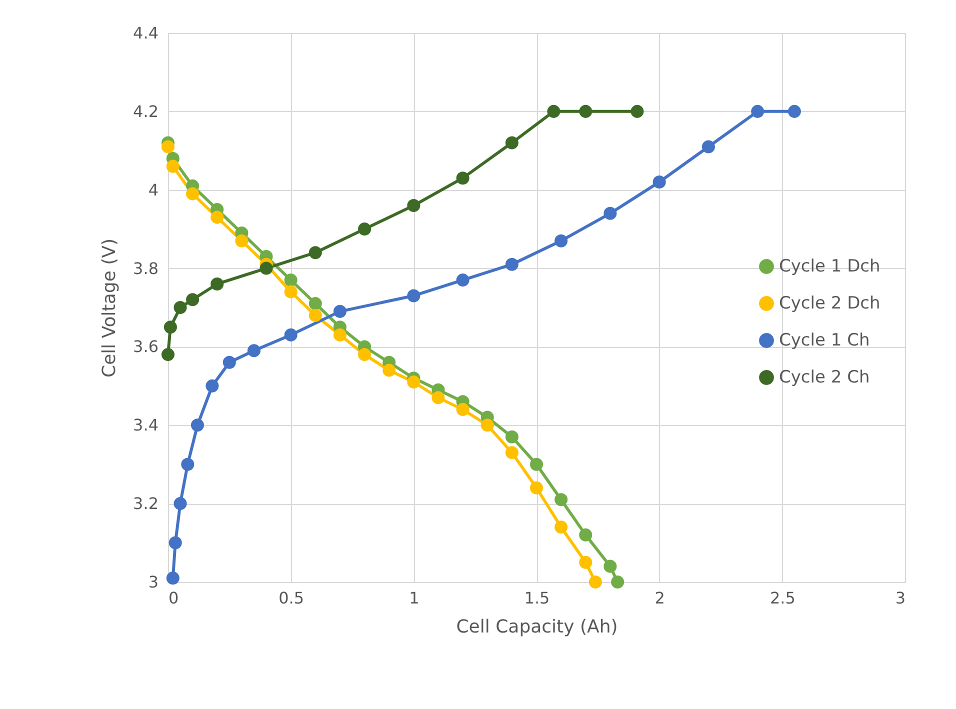 The height and width of the screenshot is (709, 956). I want to click on x-tick-label: 0, so click(173, 598).